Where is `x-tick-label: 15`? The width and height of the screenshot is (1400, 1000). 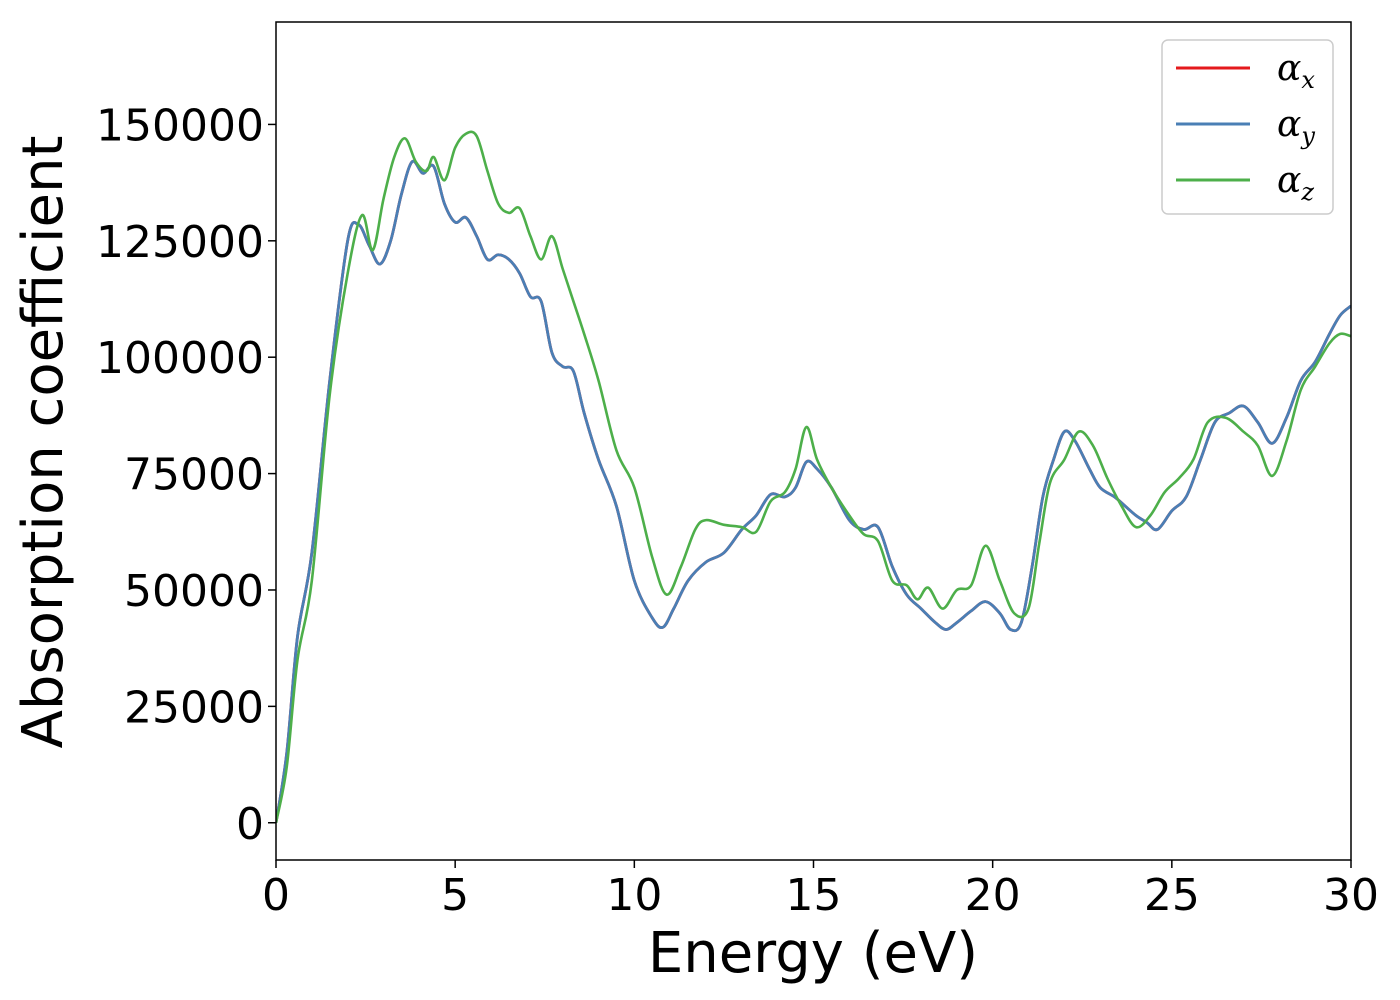
x-tick-label: 15 is located at coordinates (814, 895).